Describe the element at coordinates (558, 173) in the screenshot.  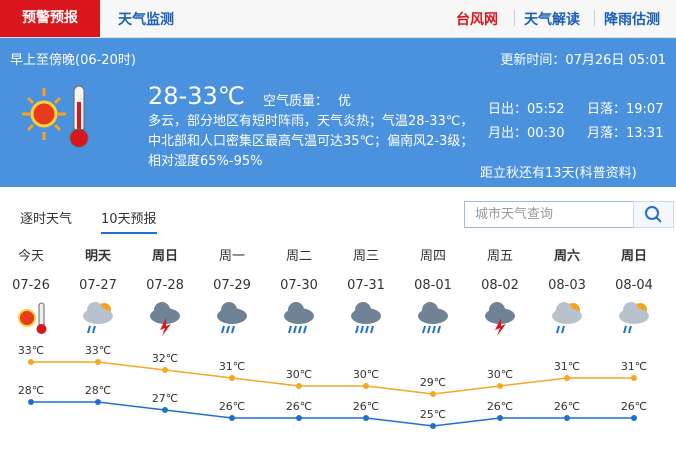
I see `notice: 距立秋还有13天(科普资料)` at that location.